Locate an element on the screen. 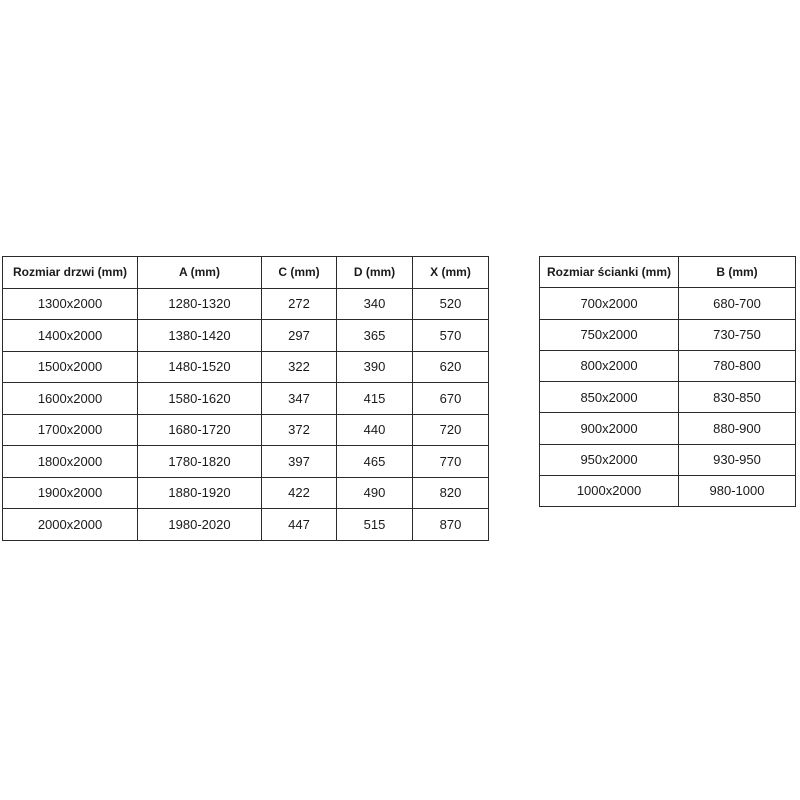 The width and height of the screenshot is (800, 800). table-cell: 880-900 is located at coordinates (737, 428).